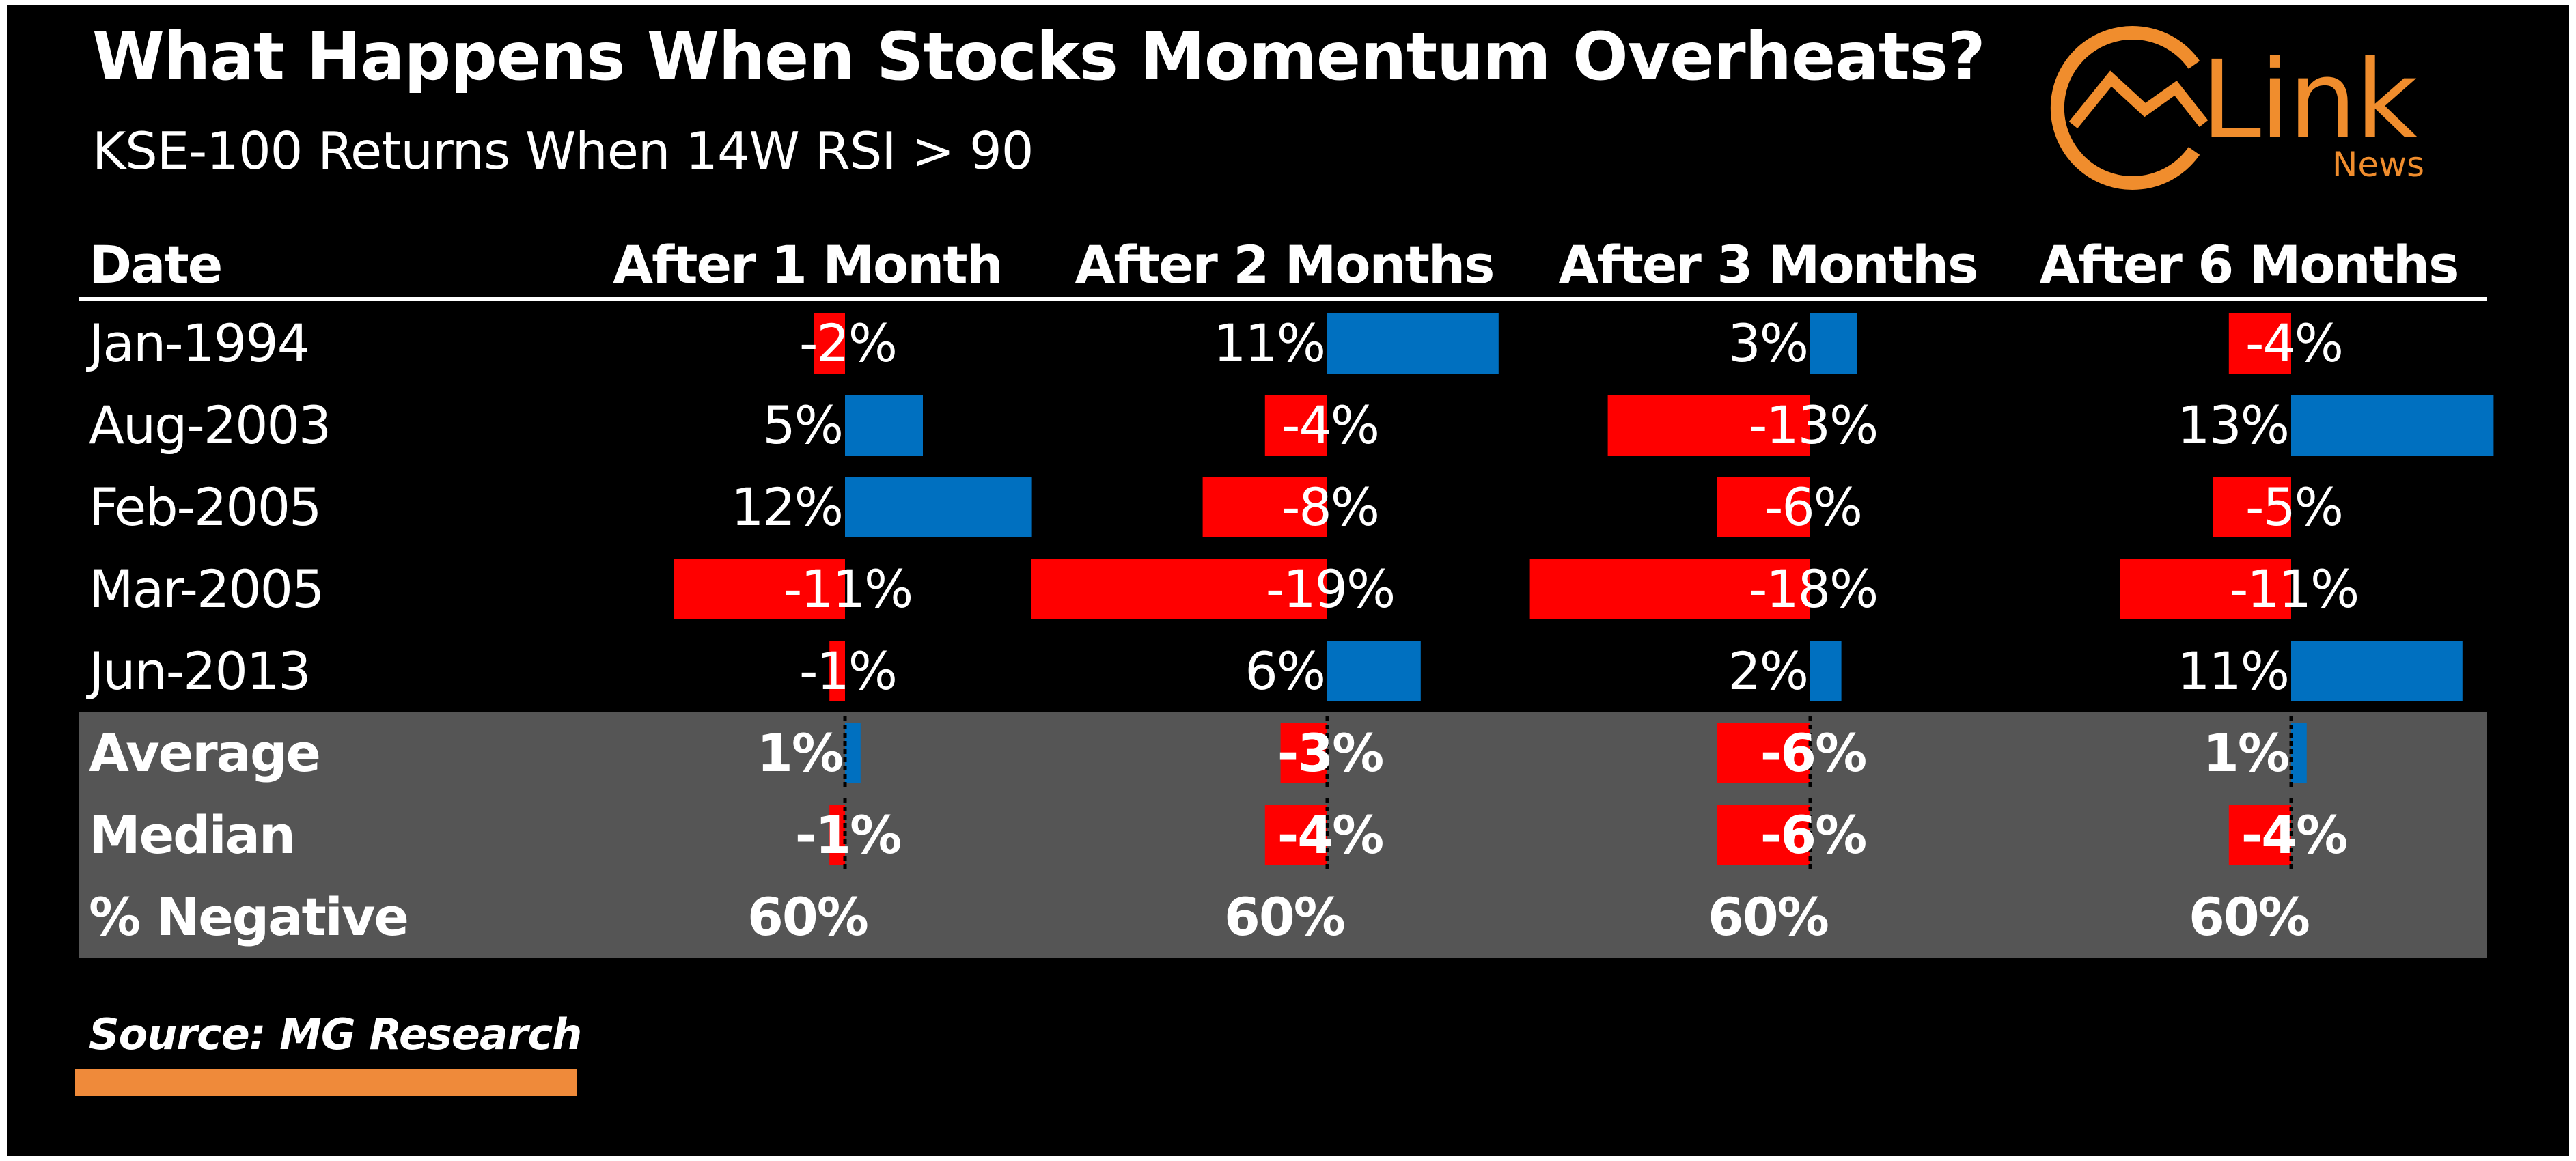 This screenshot has width=2576, height=1161. Describe the element at coordinates (849, 343) in the screenshot. I see `data-label: -2%` at that location.